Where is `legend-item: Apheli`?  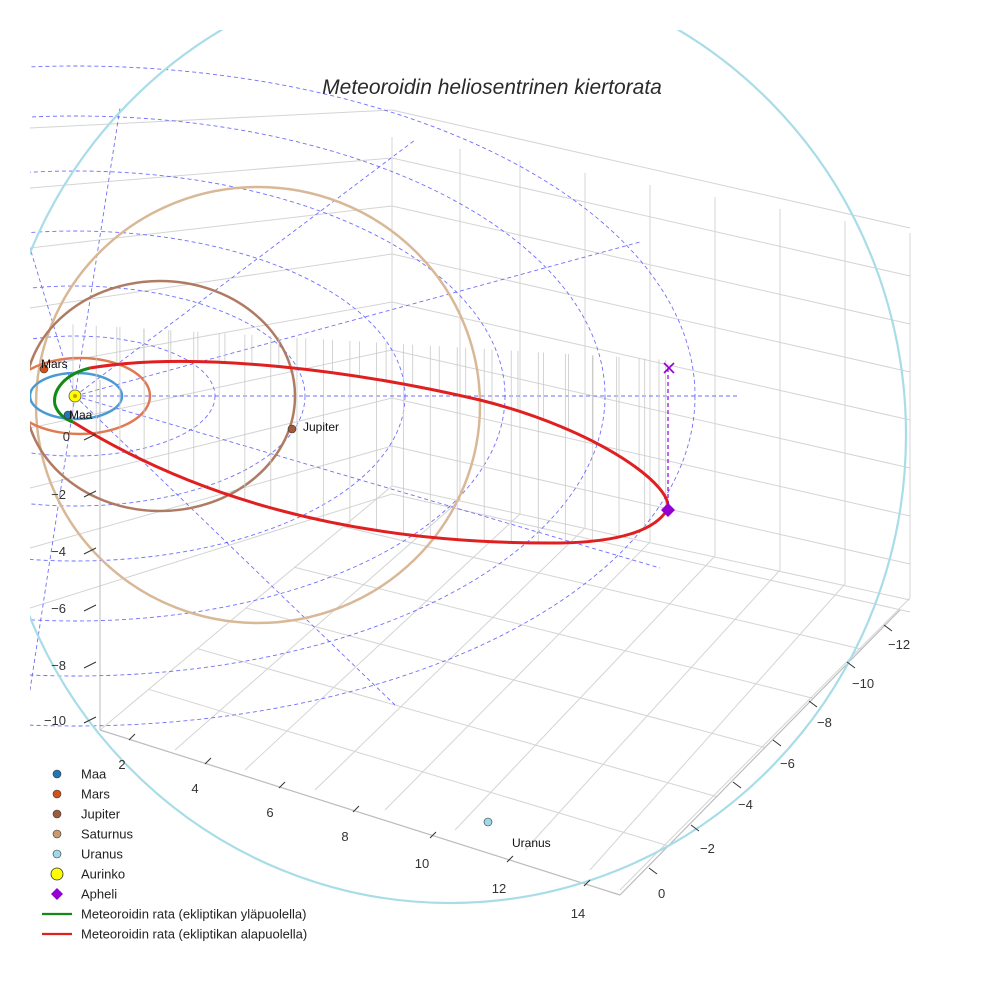
legend-item: Apheli is located at coordinates (84, 894).